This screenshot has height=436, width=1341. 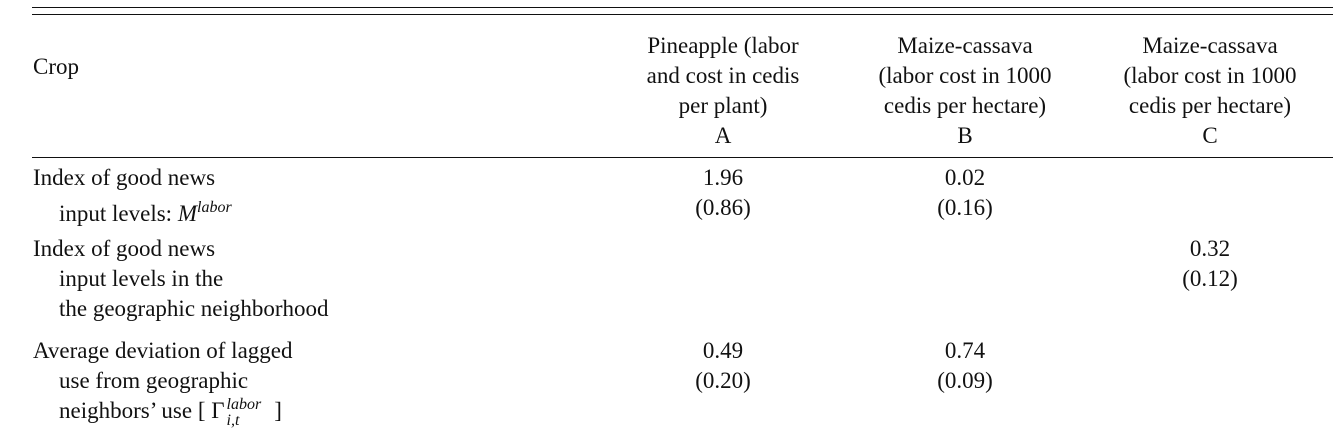 I want to click on row-3-col-a: 0.49 (0.20), so click(x=723, y=366).